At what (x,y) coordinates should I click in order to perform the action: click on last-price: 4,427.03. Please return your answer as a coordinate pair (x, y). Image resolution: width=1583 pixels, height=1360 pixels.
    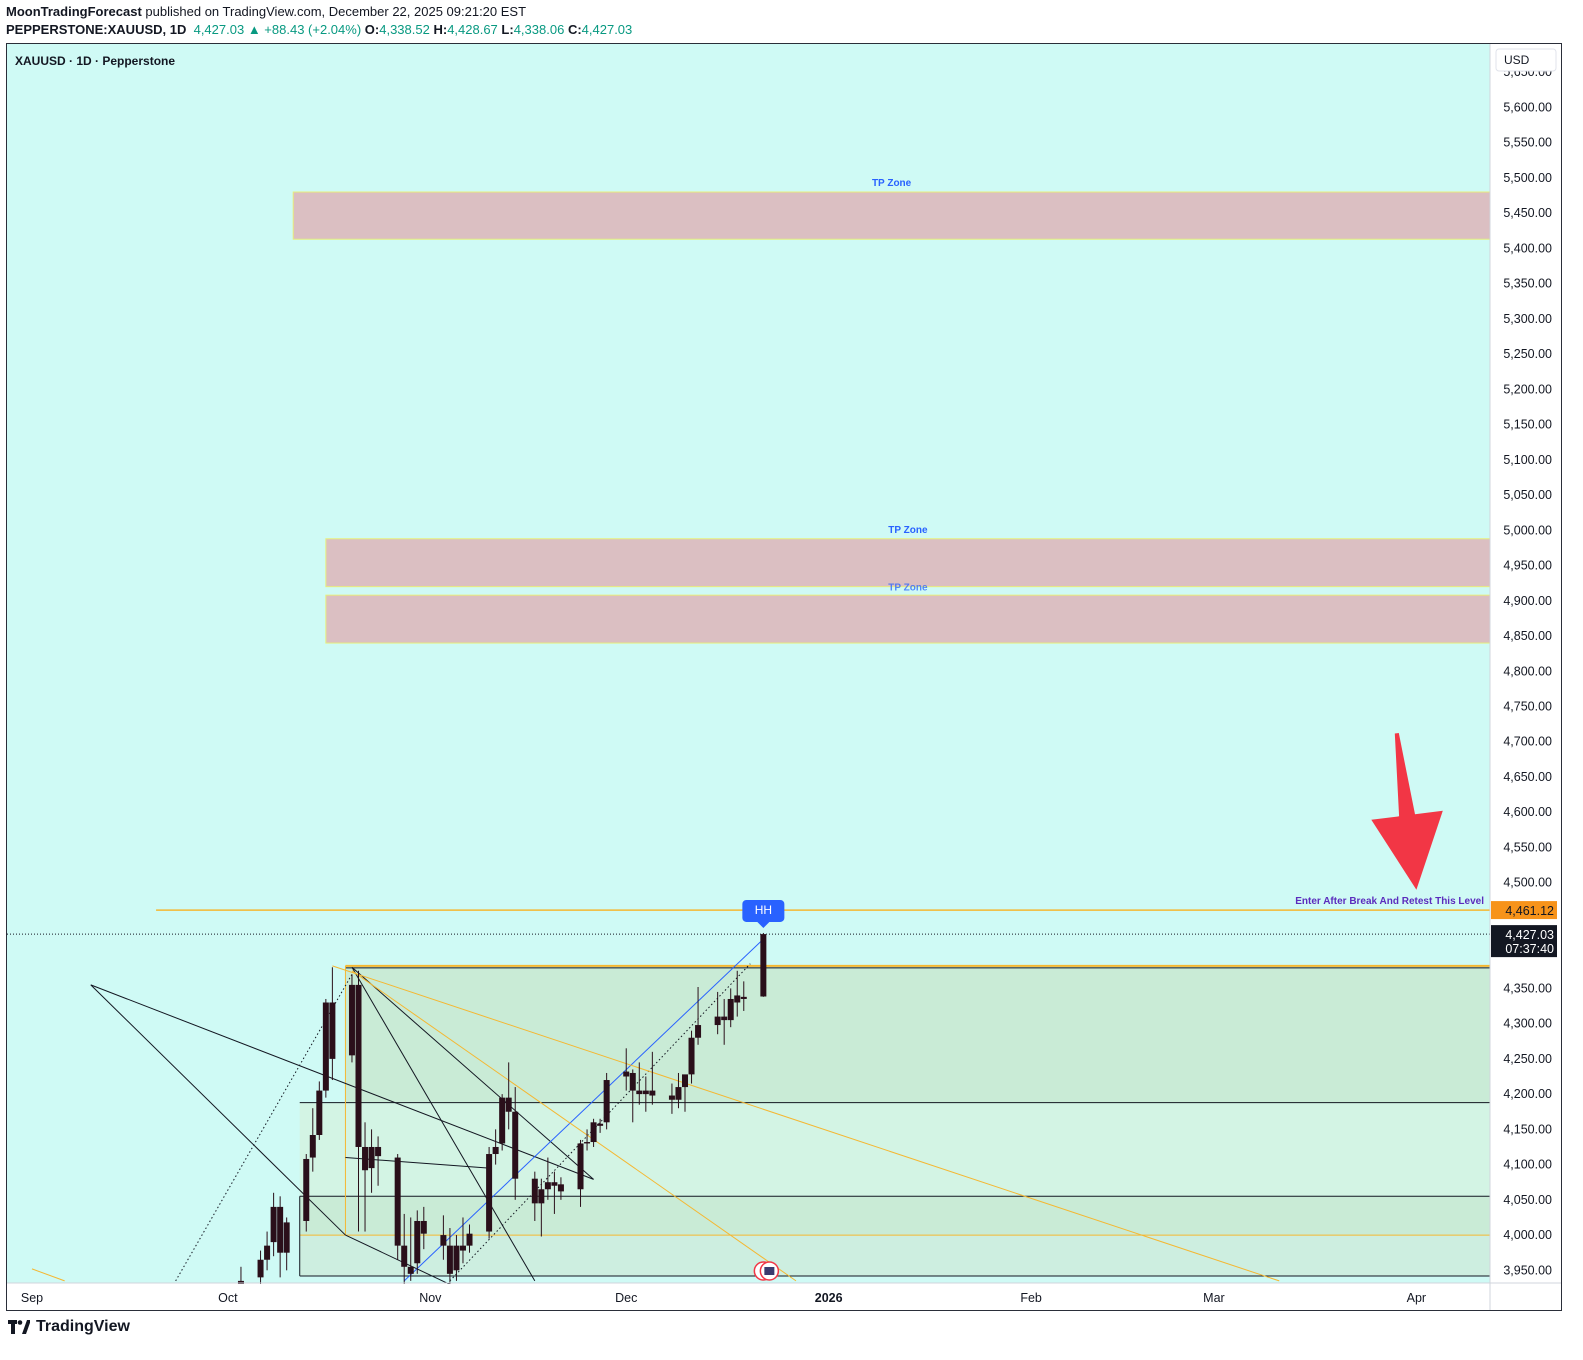
    Looking at the image, I should click on (219, 29).